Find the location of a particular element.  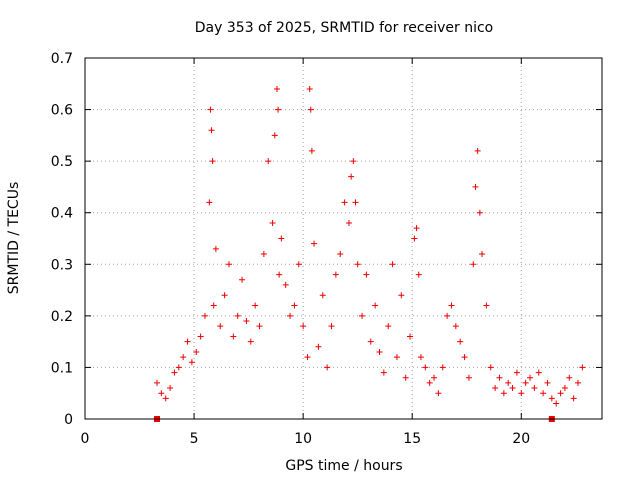

x-tick-label: 15 is located at coordinates (412, 439).